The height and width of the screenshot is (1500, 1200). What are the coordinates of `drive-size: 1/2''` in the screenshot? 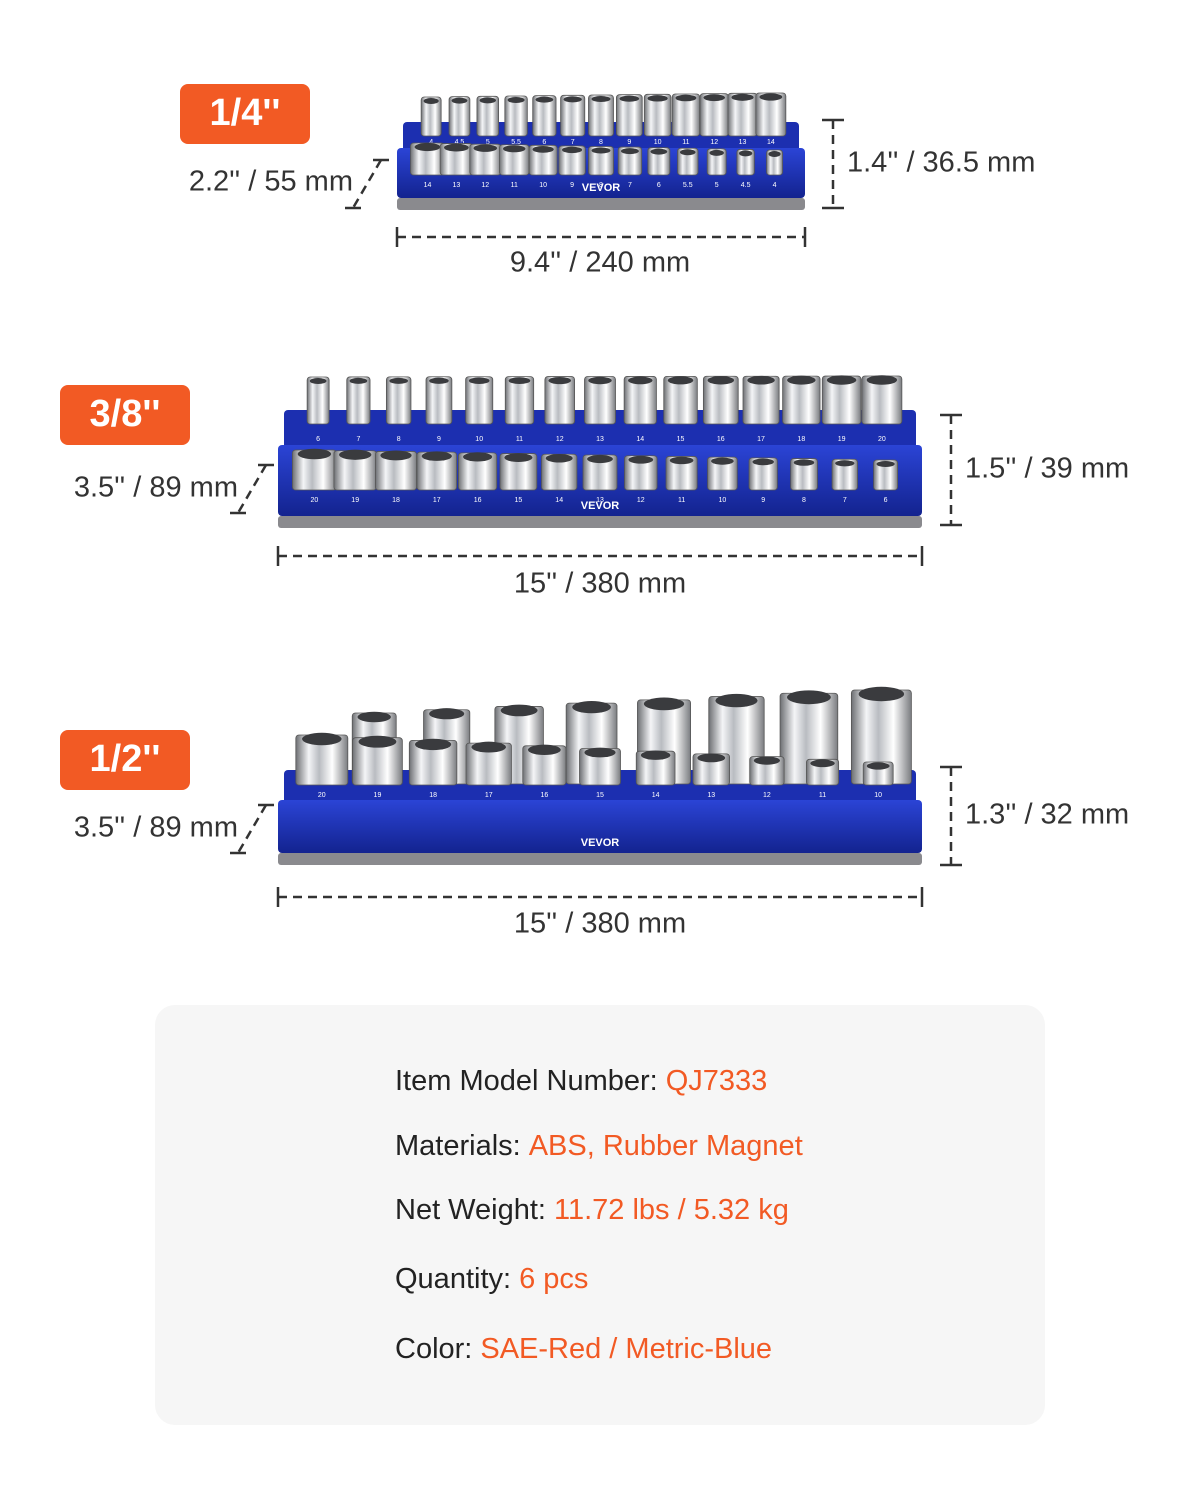 It's located at (125, 759).